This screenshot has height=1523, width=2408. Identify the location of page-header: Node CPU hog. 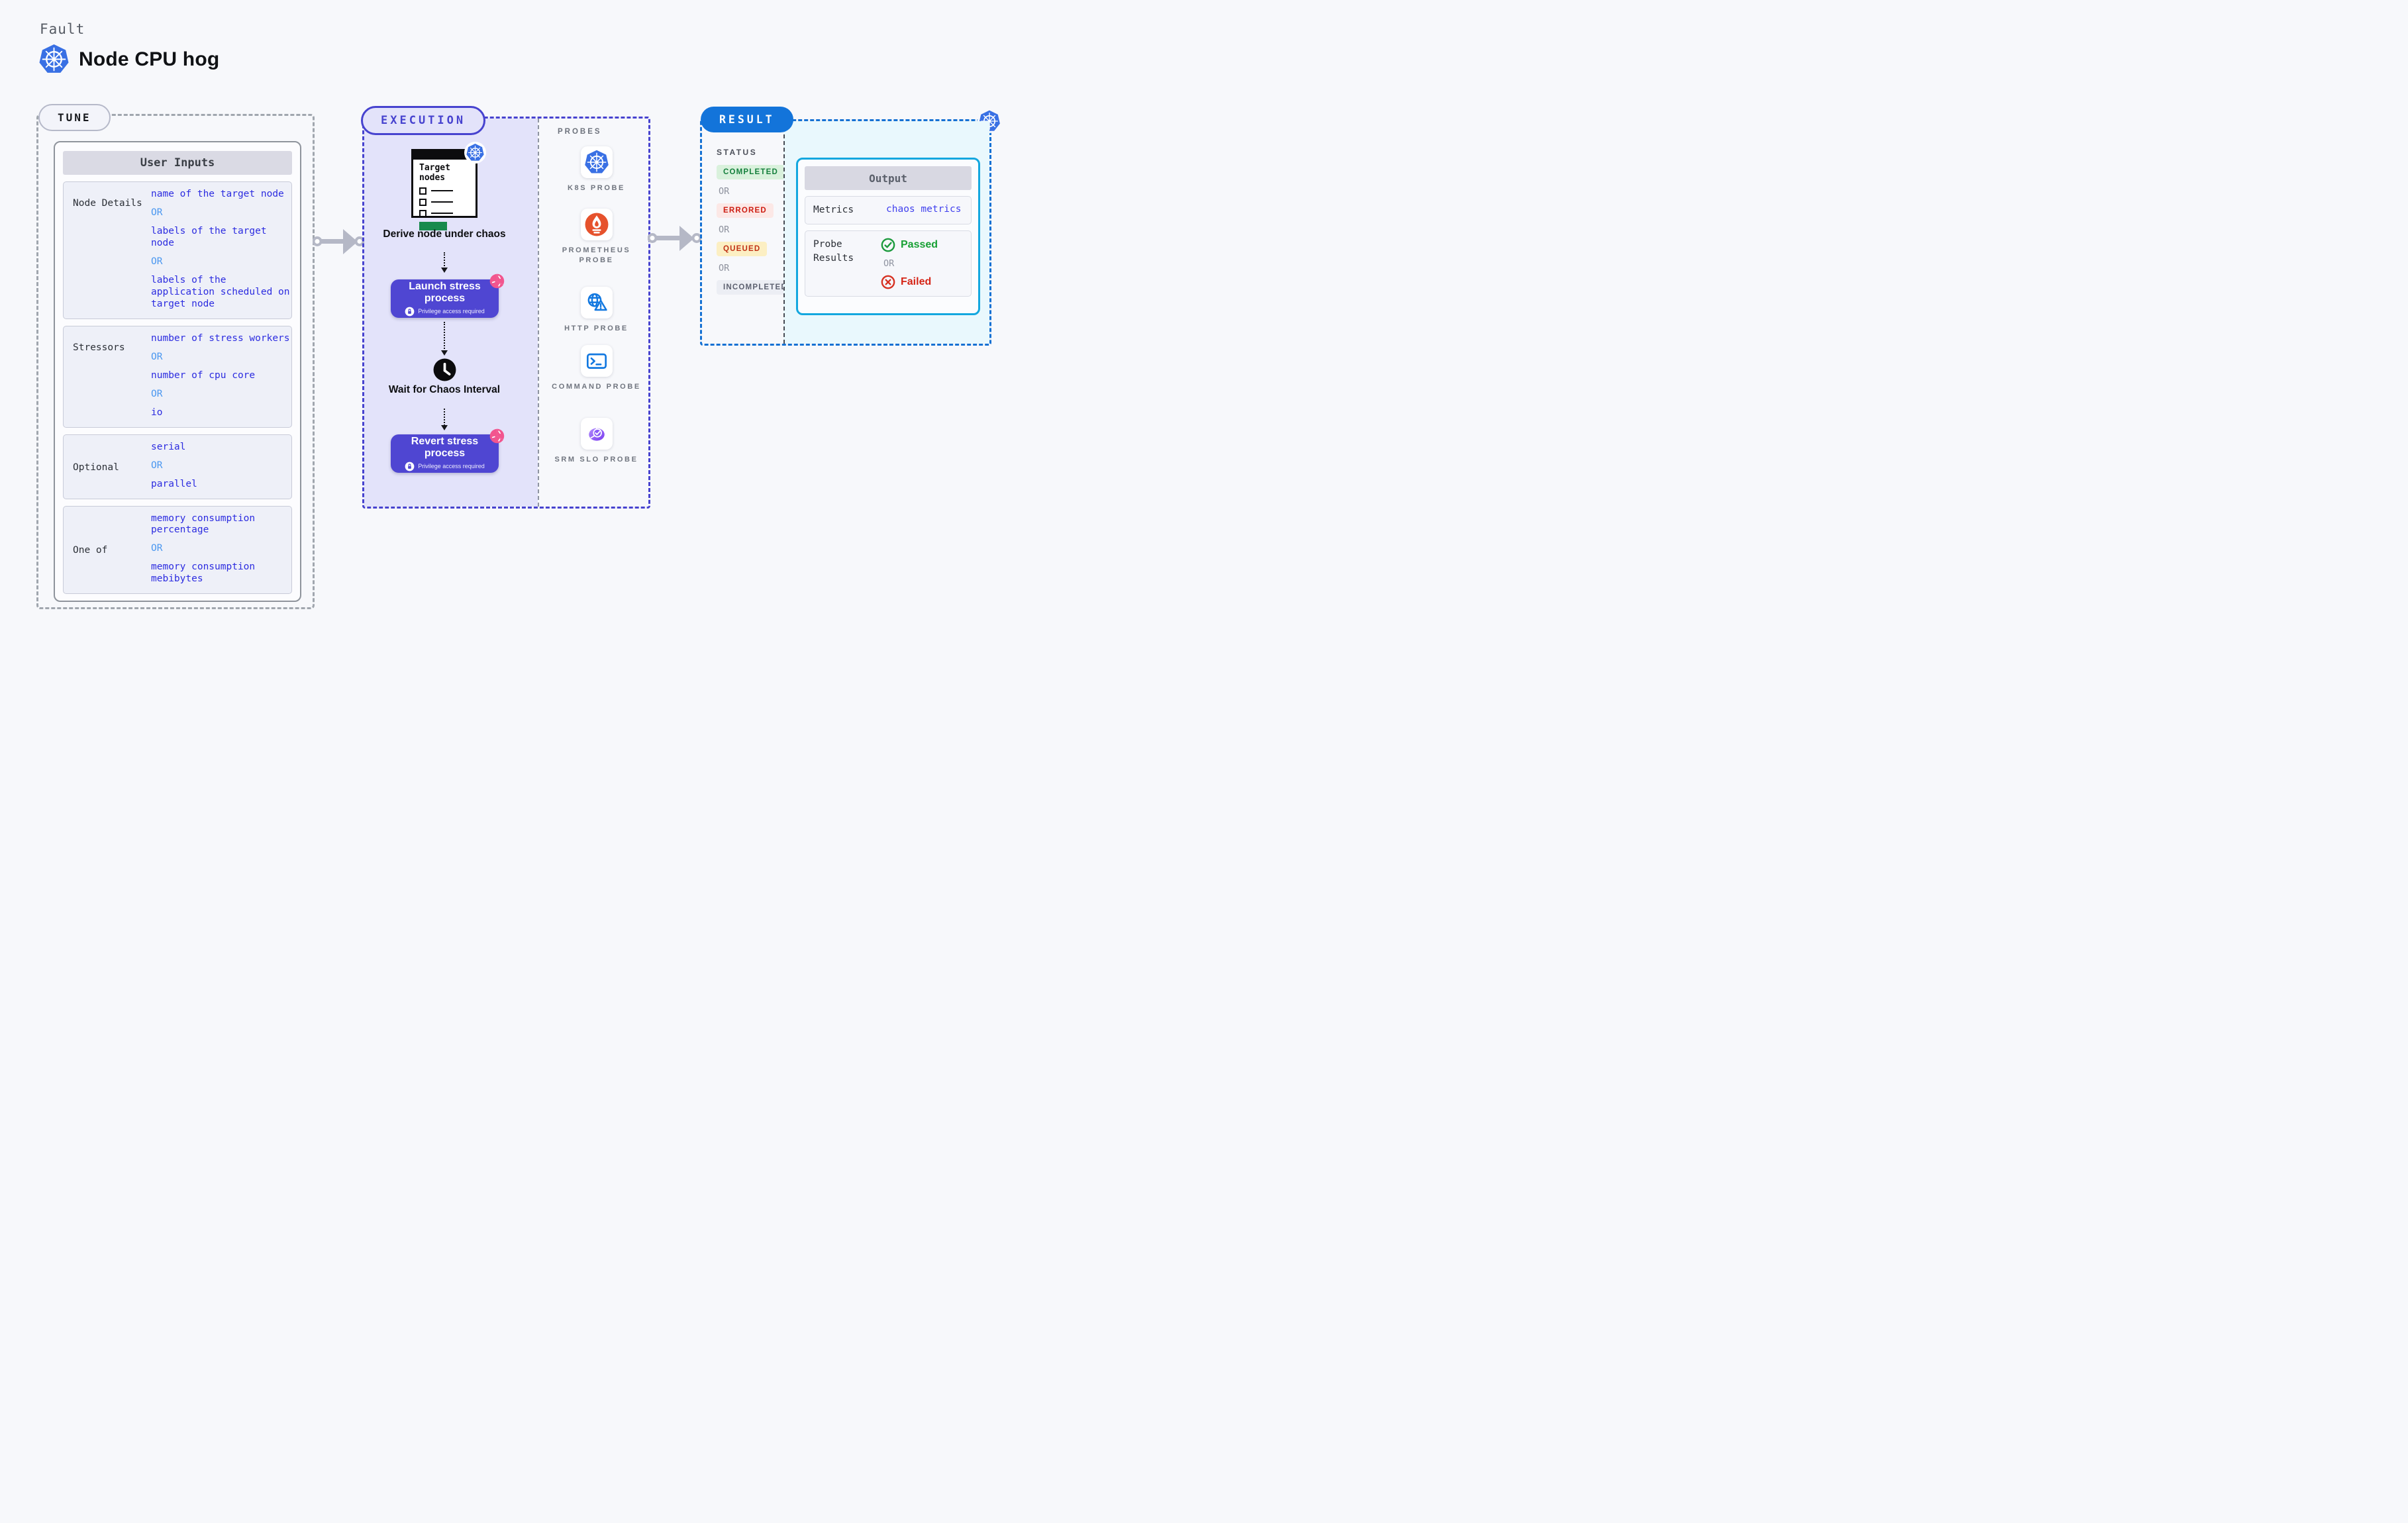
(128, 59).